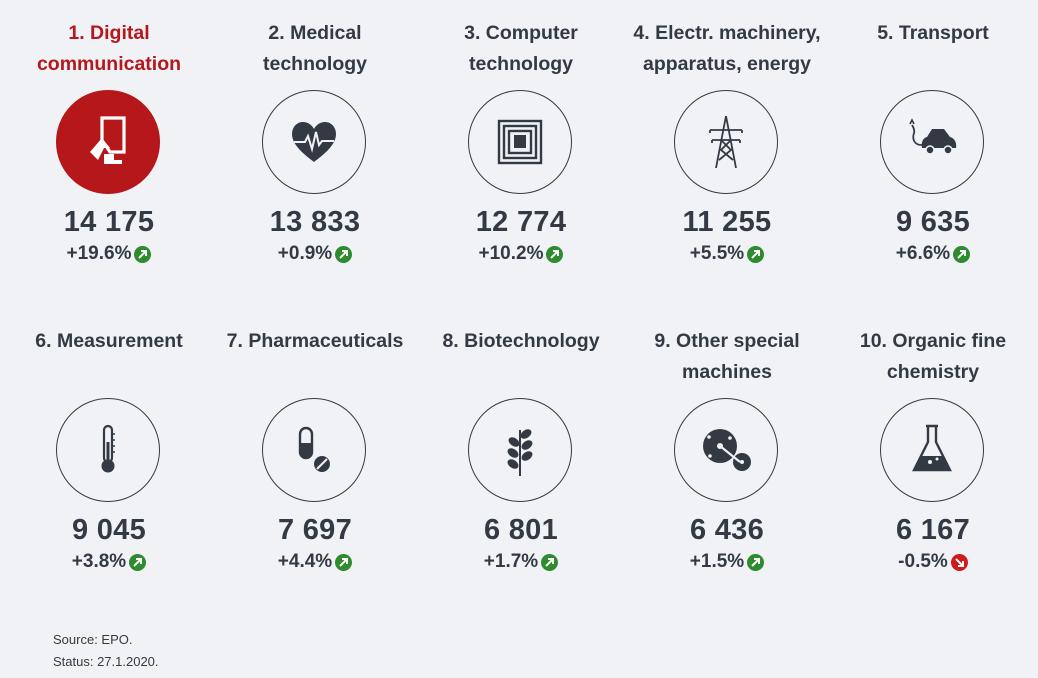 This screenshot has height=678, width=1038. I want to click on change-indicator: +5.5%, so click(727, 254).